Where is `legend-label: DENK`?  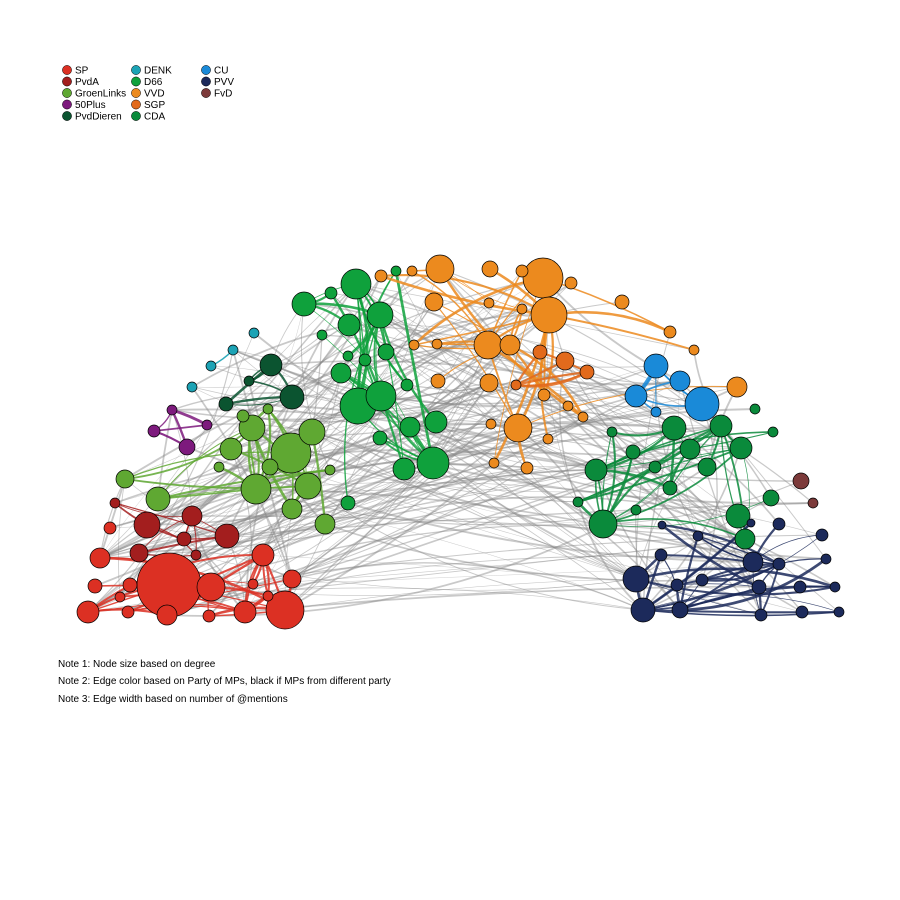
legend-label: DENK is located at coordinates (158, 71).